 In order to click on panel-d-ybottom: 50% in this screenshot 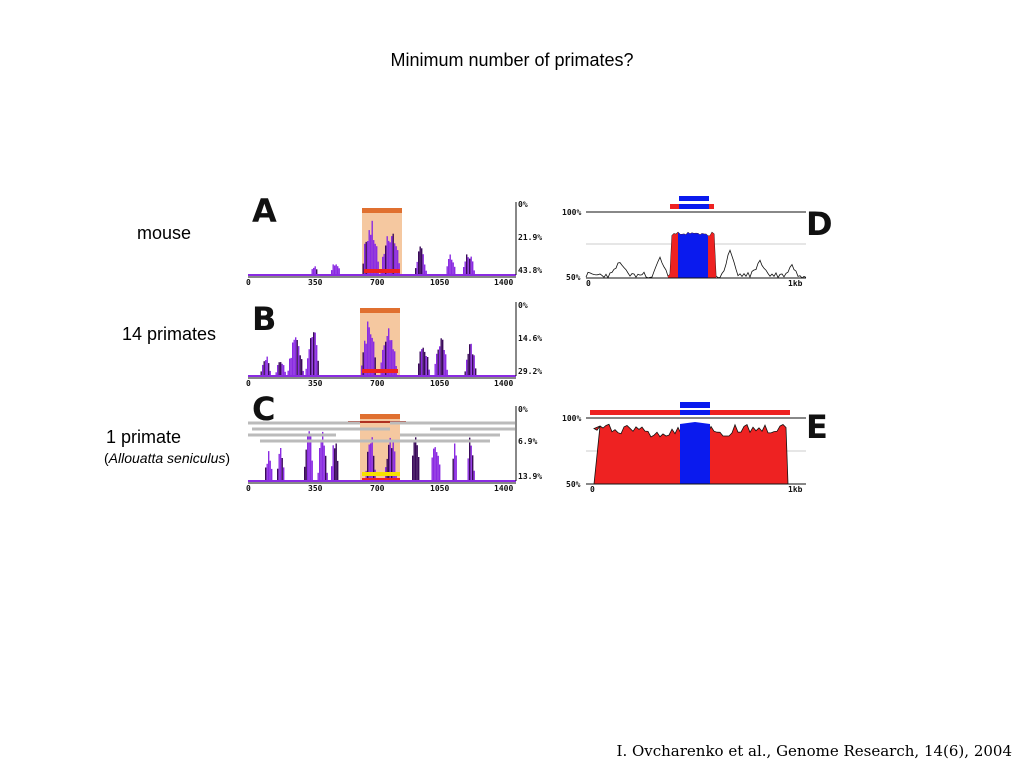, I will do `click(573, 277)`.